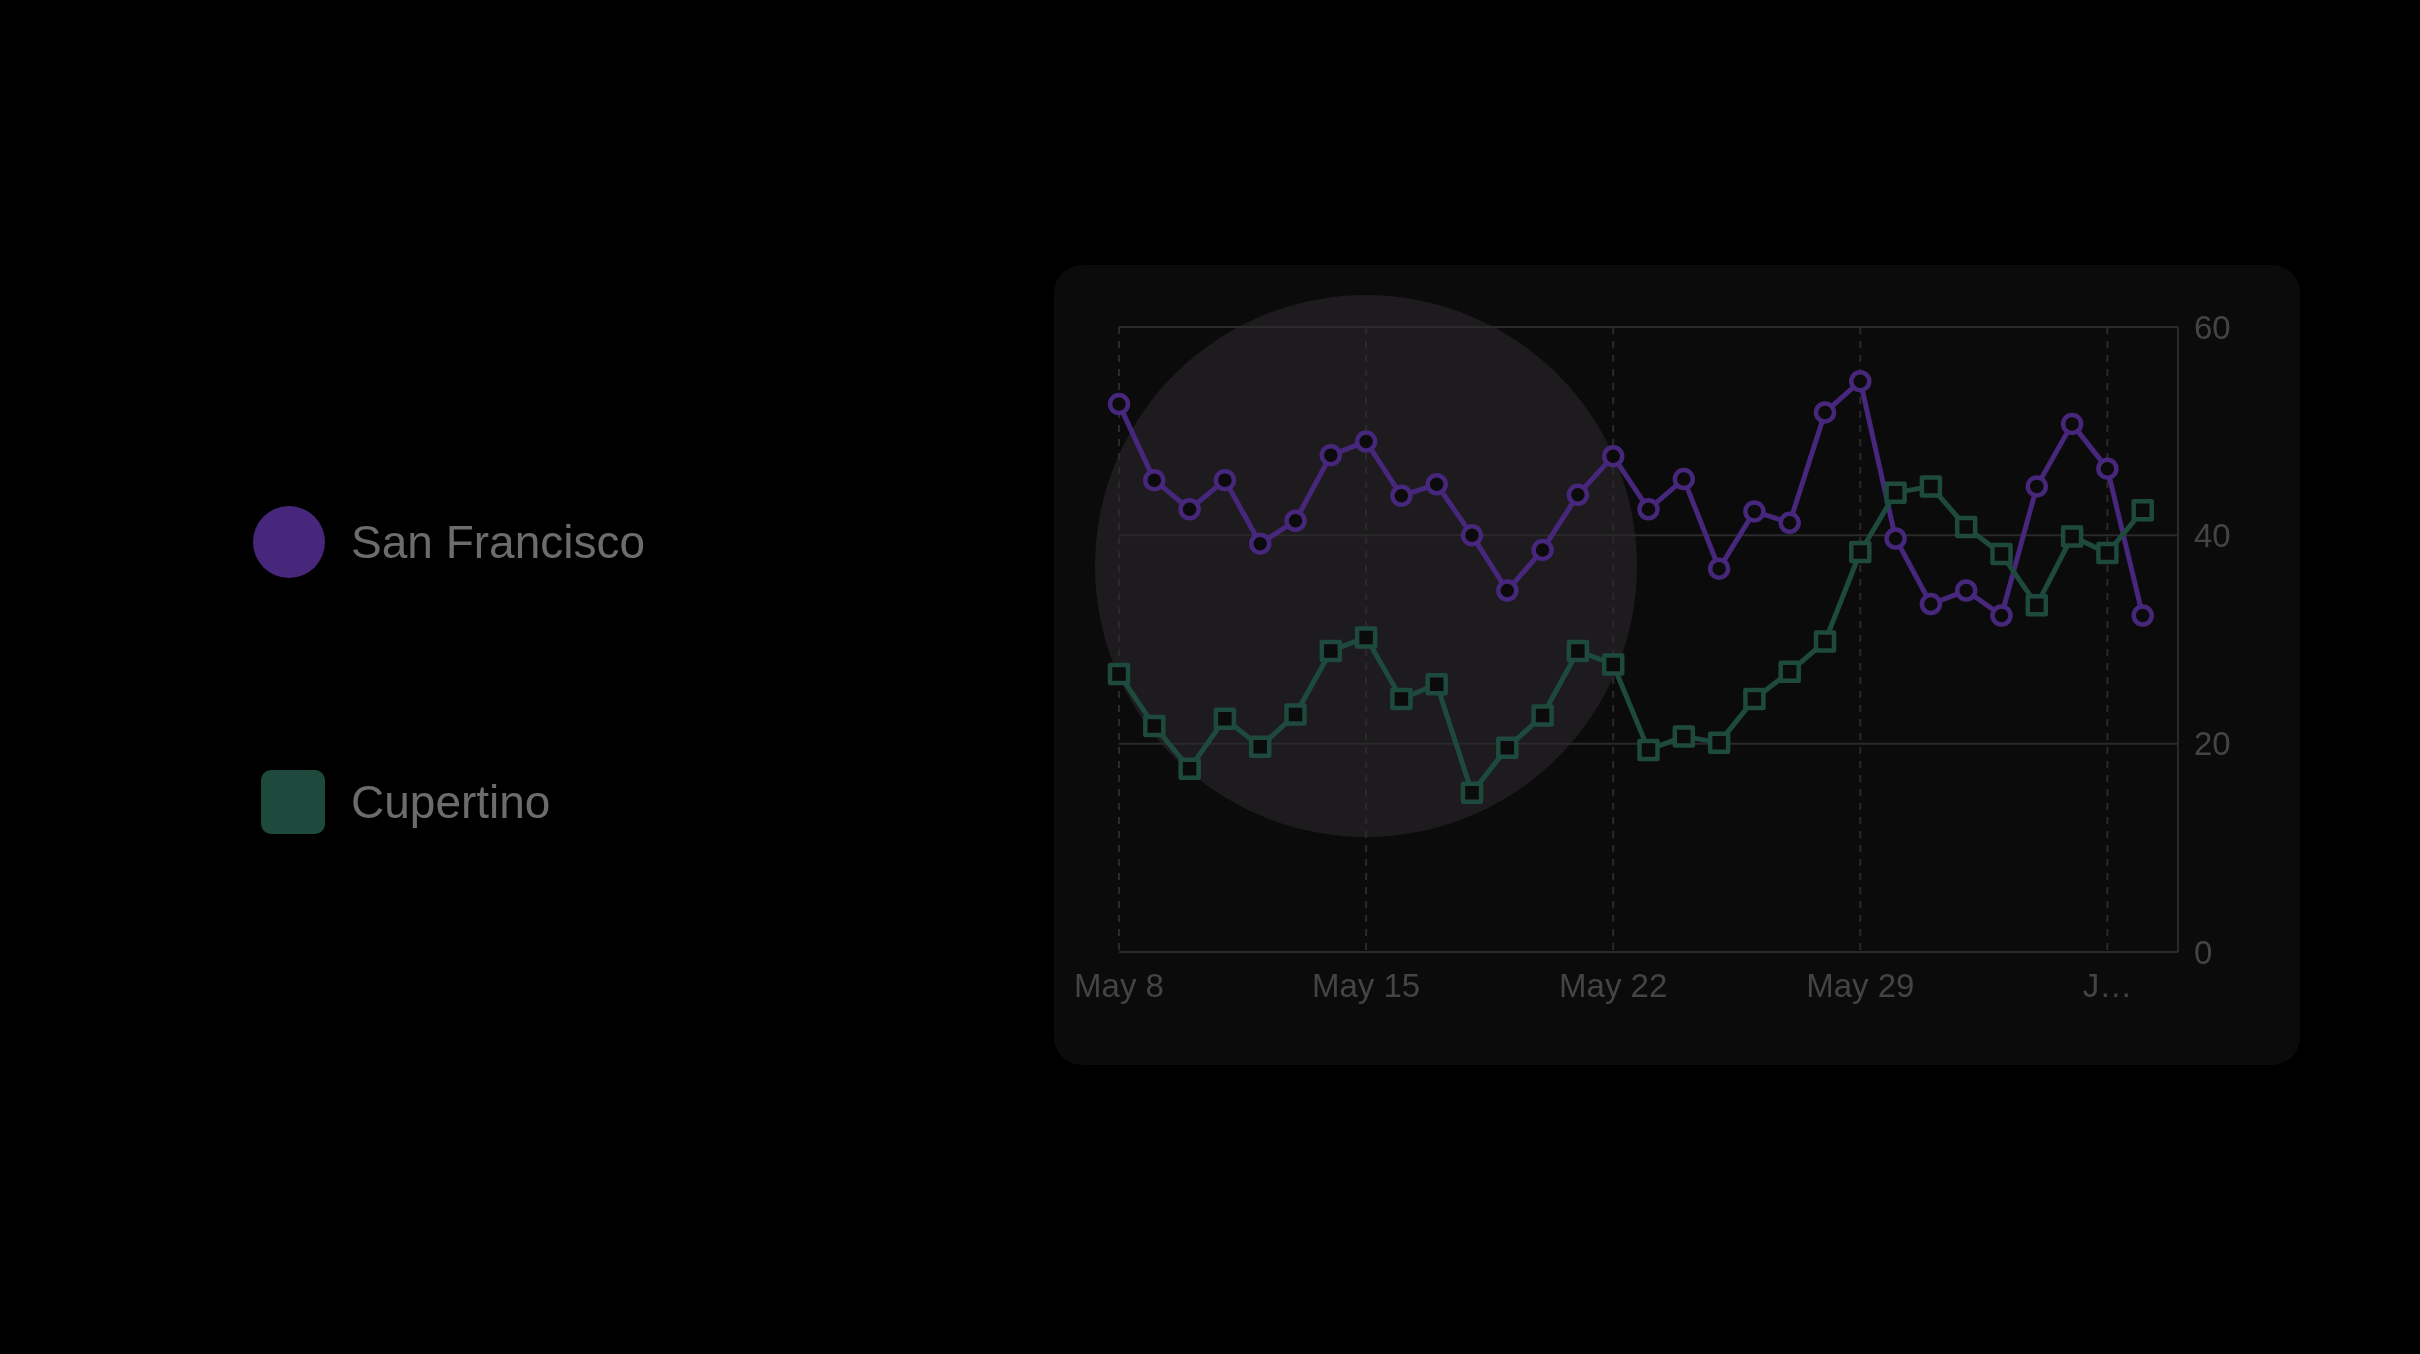 The image size is (2420, 1354). I want to click on y-tick-label: 0, so click(2203, 952).